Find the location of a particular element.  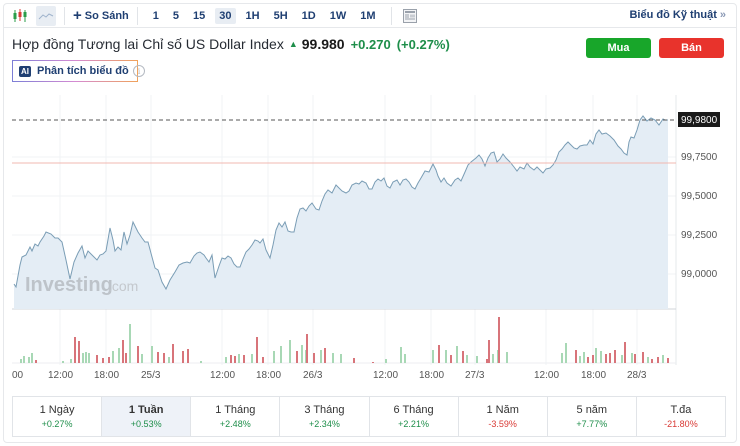

period-1-week: 1 Tuần +0.53% is located at coordinates (147, 416).